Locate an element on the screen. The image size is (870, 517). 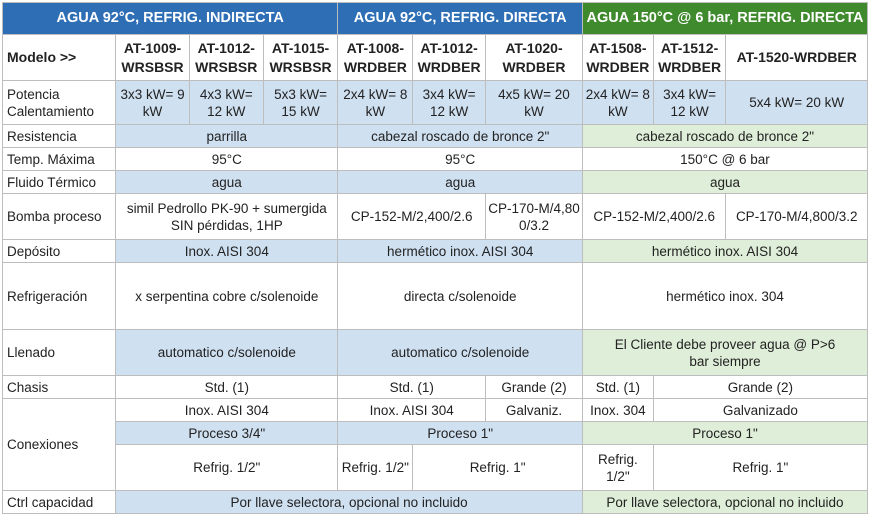
refrigeracion-label: Refrigeración is located at coordinates (59, 296).